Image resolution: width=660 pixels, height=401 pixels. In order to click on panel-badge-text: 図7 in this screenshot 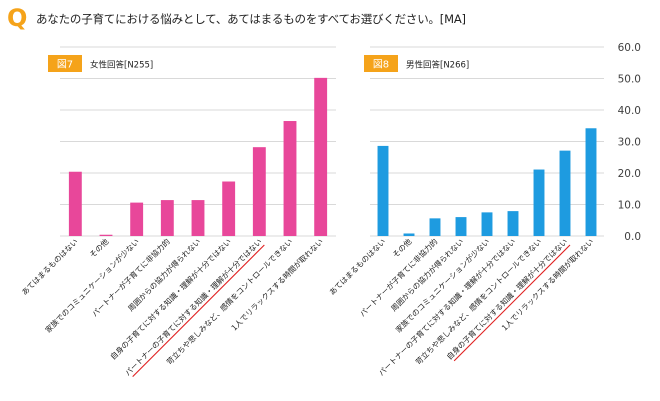, I will do `click(65, 65)`.